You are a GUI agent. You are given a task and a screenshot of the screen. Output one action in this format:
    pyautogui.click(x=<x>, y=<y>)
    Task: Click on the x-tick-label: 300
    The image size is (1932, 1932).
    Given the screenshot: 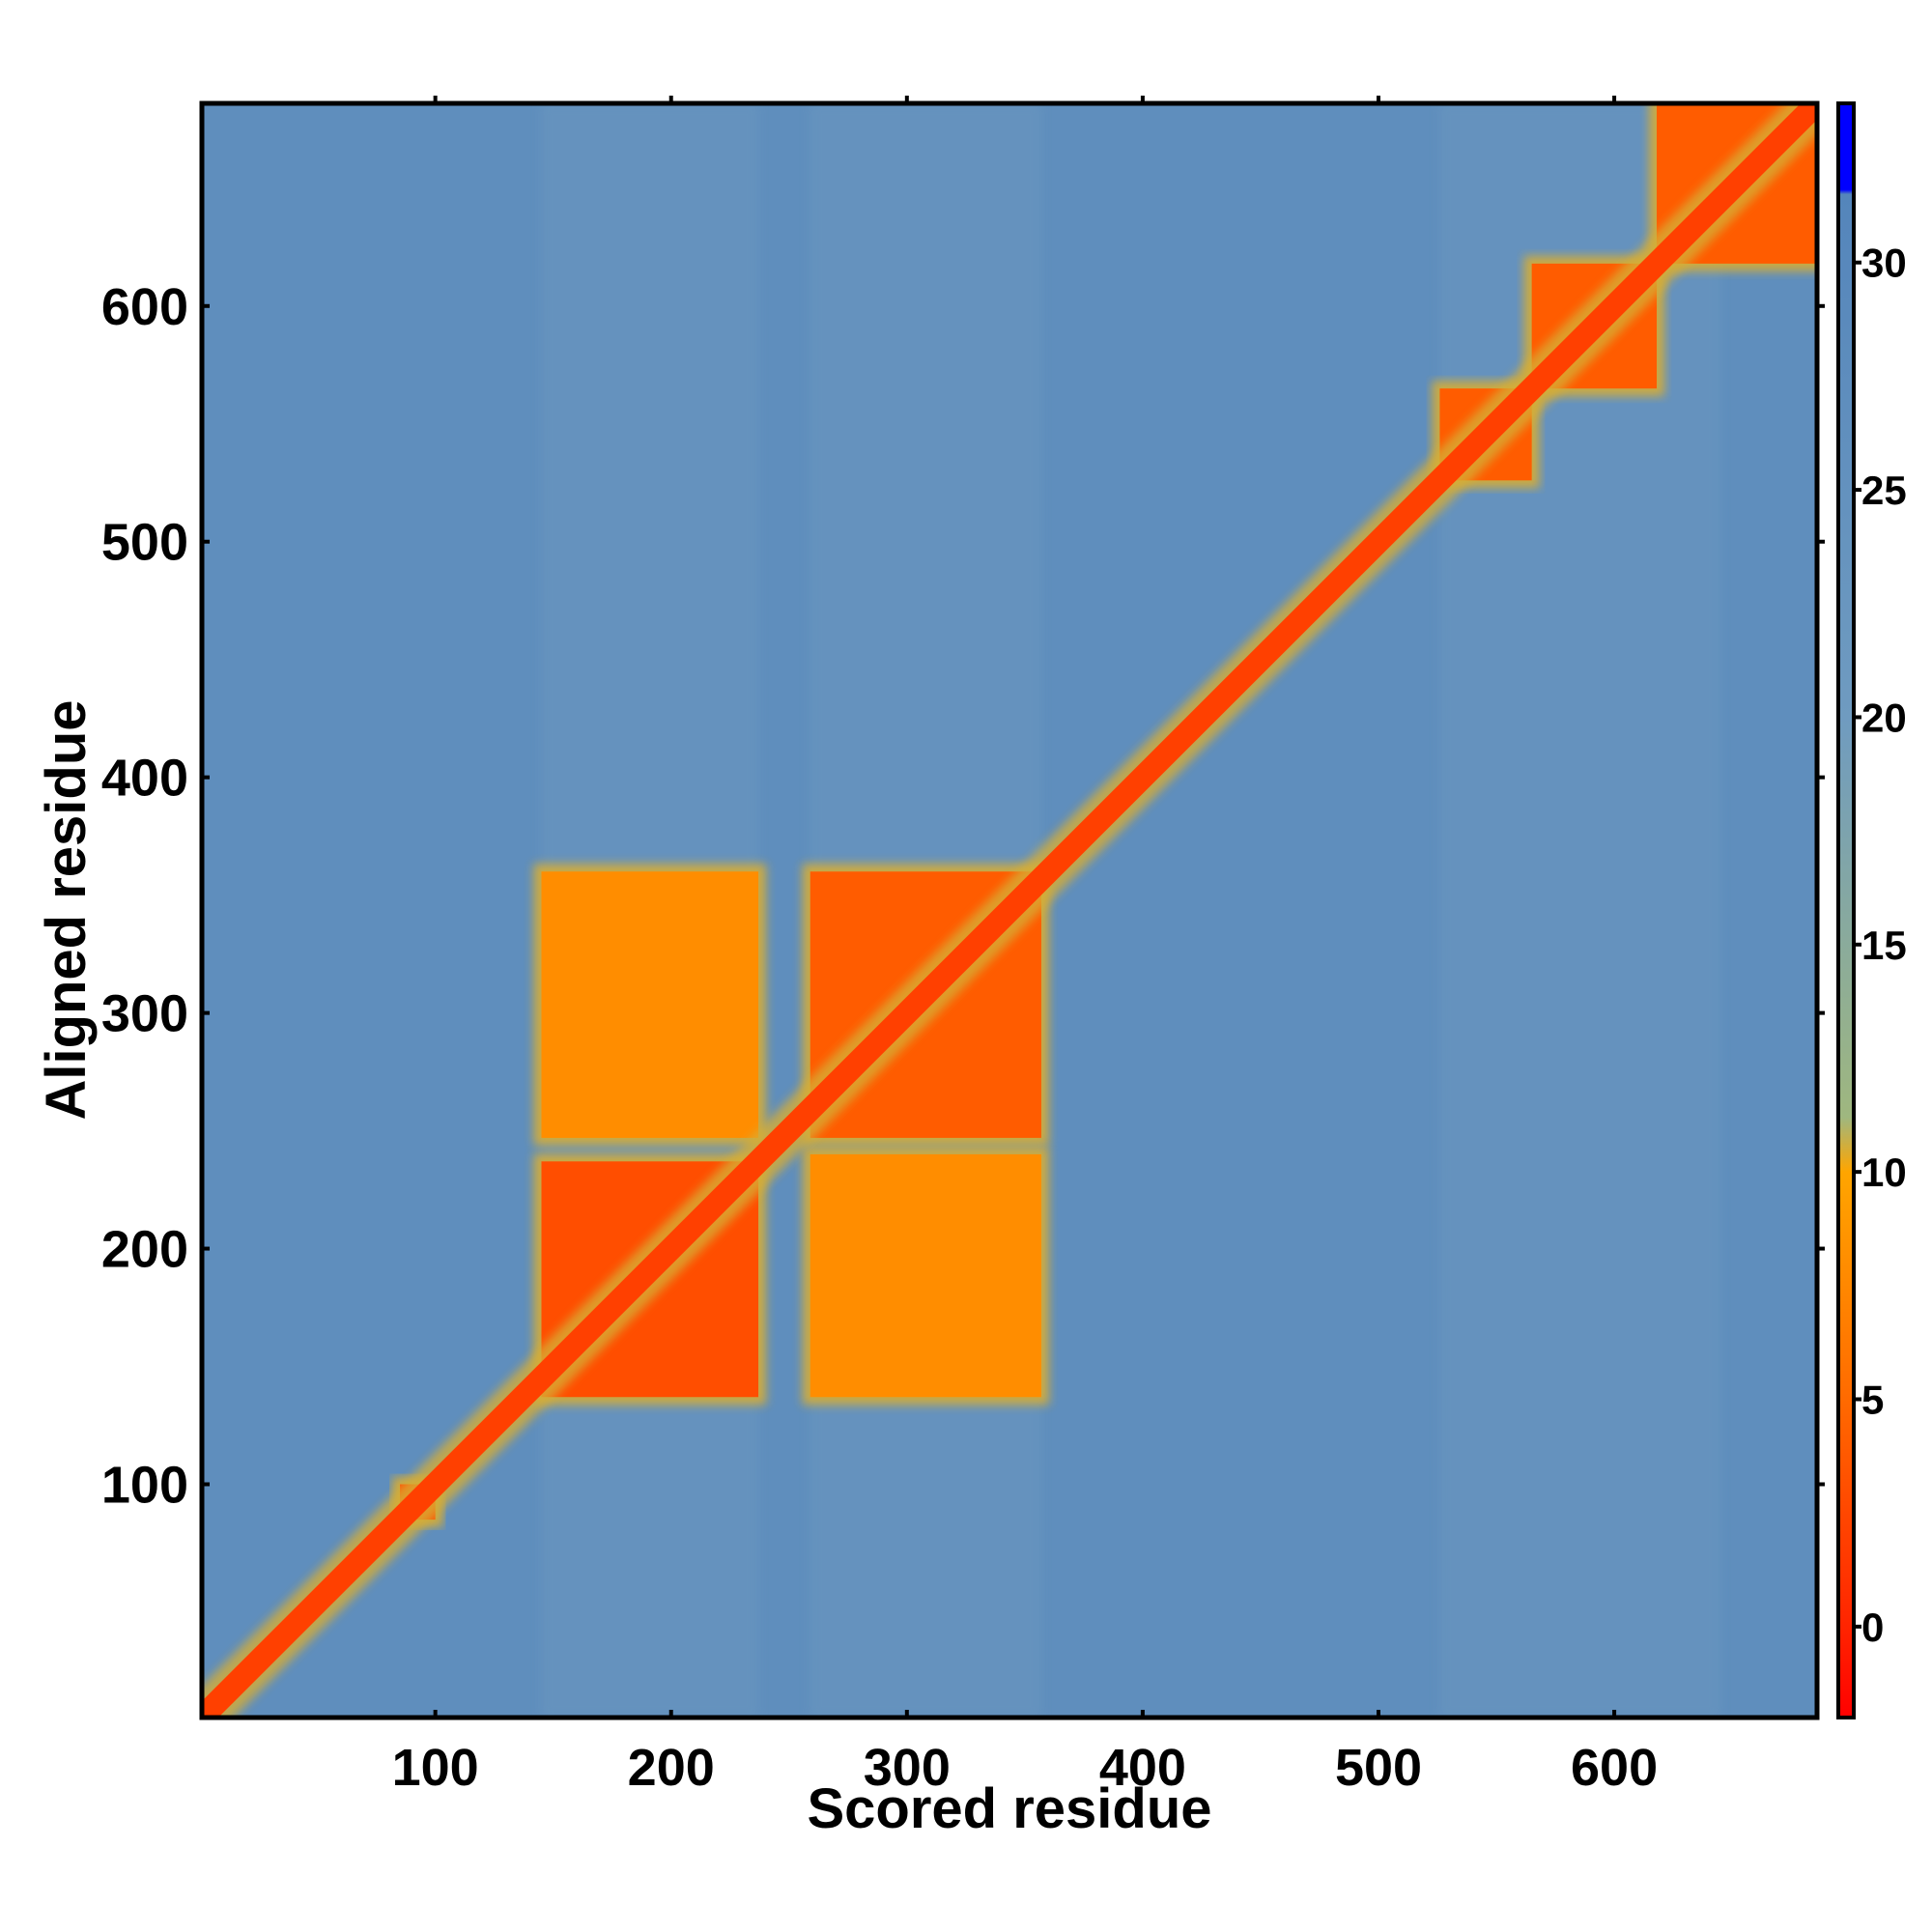 What is the action you would take?
    pyautogui.click(x=907, y=1768)
    